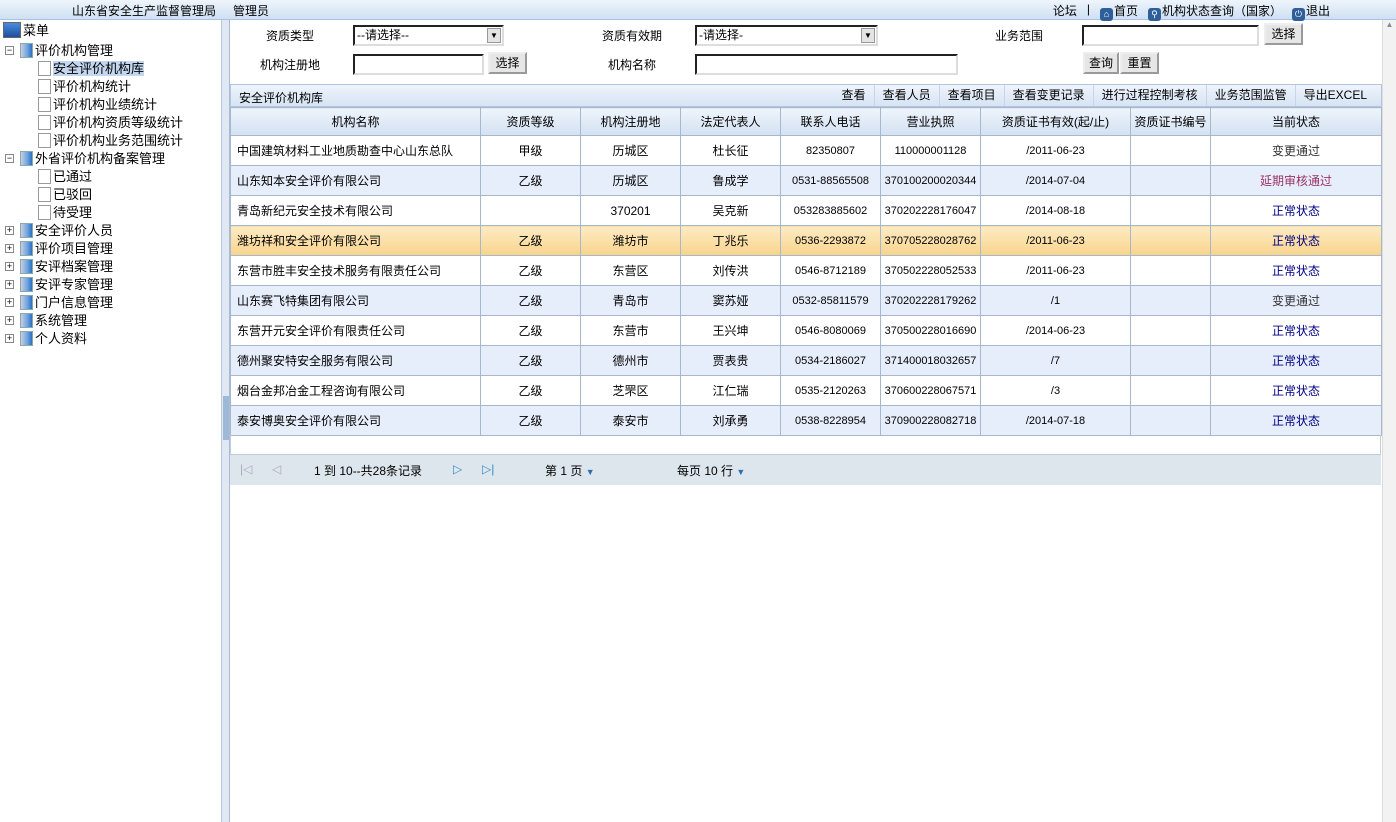 Image resolution: width=1396 pixels, height=822 pixels. What do you see at coordinates (74, 266) in the screenshot?
I see `group-label: 安评档案管理` at bounding box center [74, 266].